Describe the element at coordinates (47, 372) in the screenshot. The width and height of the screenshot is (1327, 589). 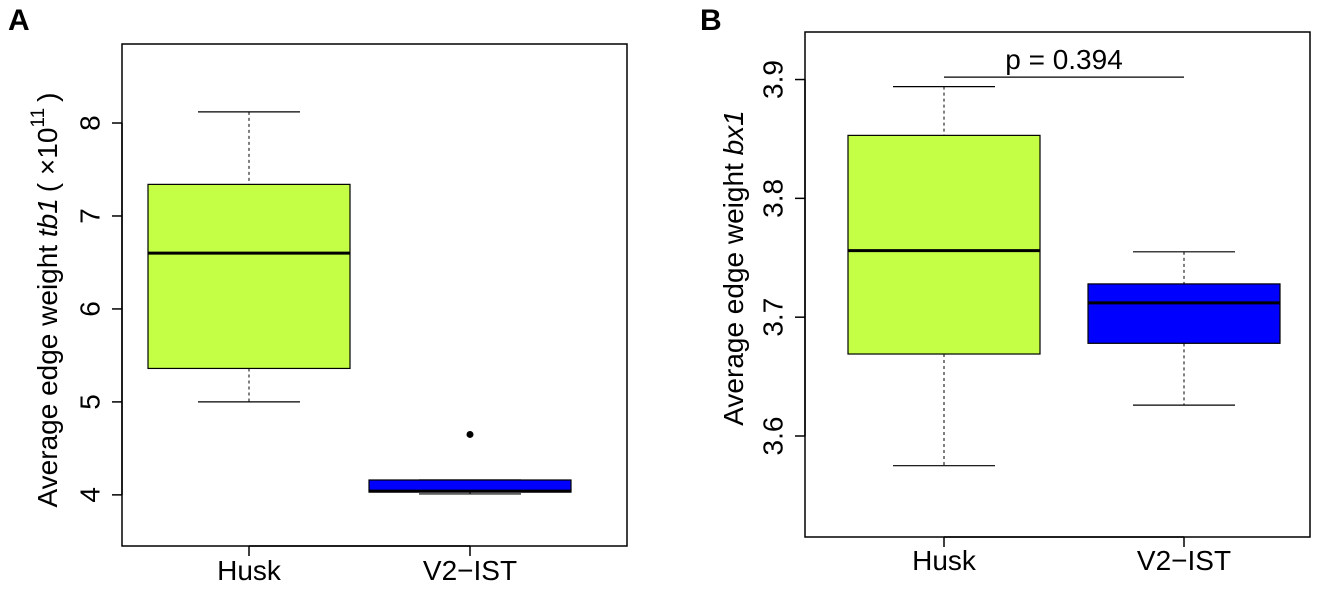
I see `panel-a-ylabel-prefix: Average edge weight` at that location.